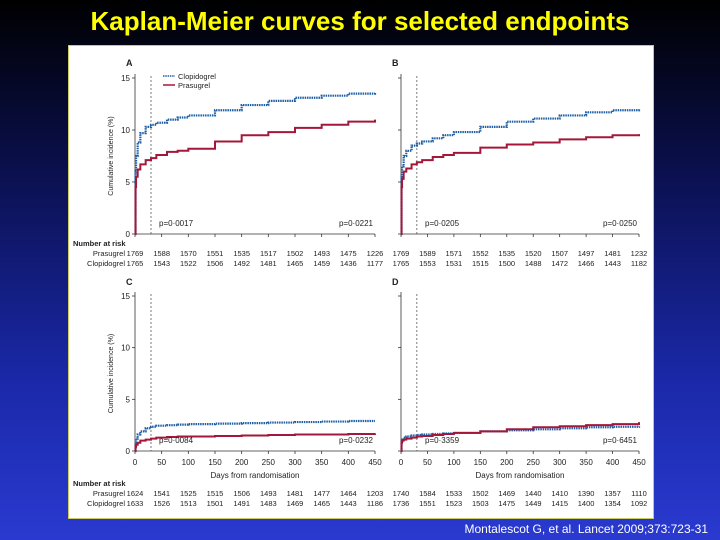  What do you see at coordinates (375, 462) in the screenshot?
I see `x-tick-label: 450` at bounding box center [375, 462].